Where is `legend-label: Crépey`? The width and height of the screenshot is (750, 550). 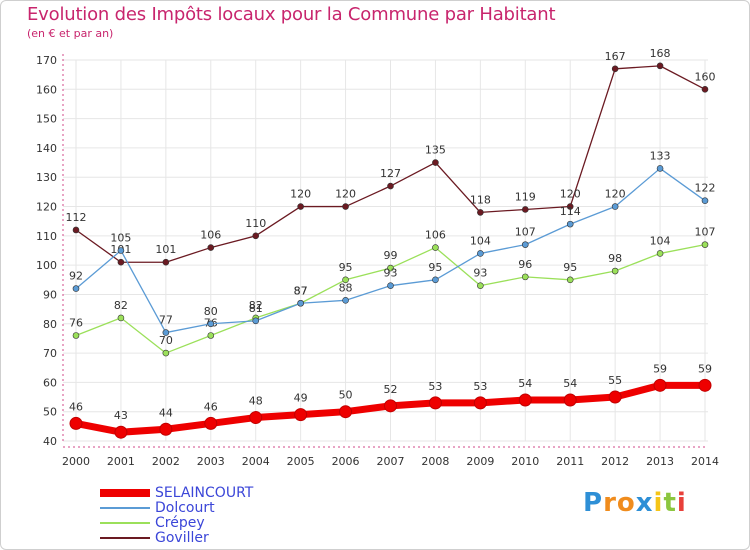 legend-label: Crépey is located at coordinates (180, 523).